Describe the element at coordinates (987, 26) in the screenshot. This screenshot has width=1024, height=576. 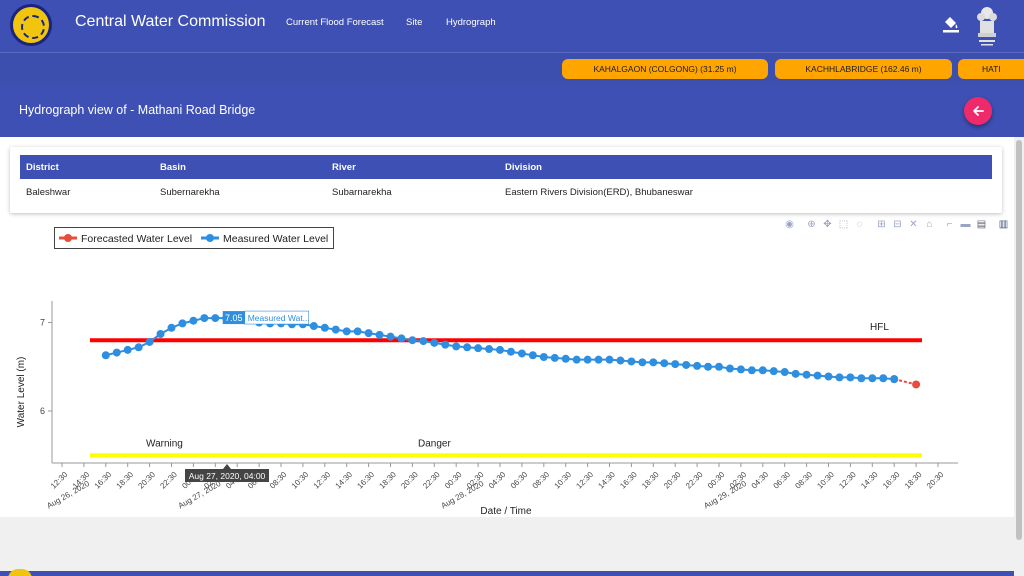
I see `national-emblem-icon` at that location.